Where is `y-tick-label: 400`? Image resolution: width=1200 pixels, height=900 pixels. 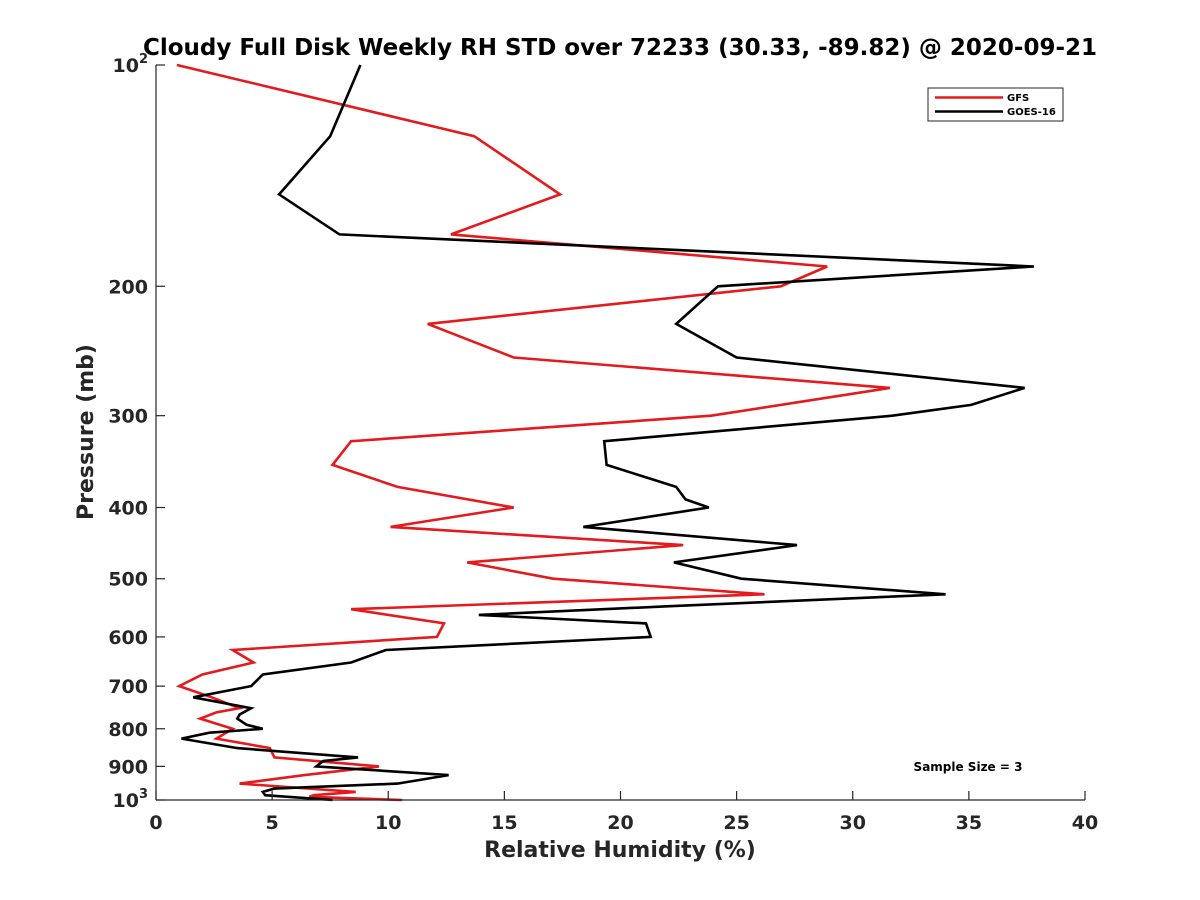 y-tick-label: 400 is located at coordinates (128, 509).